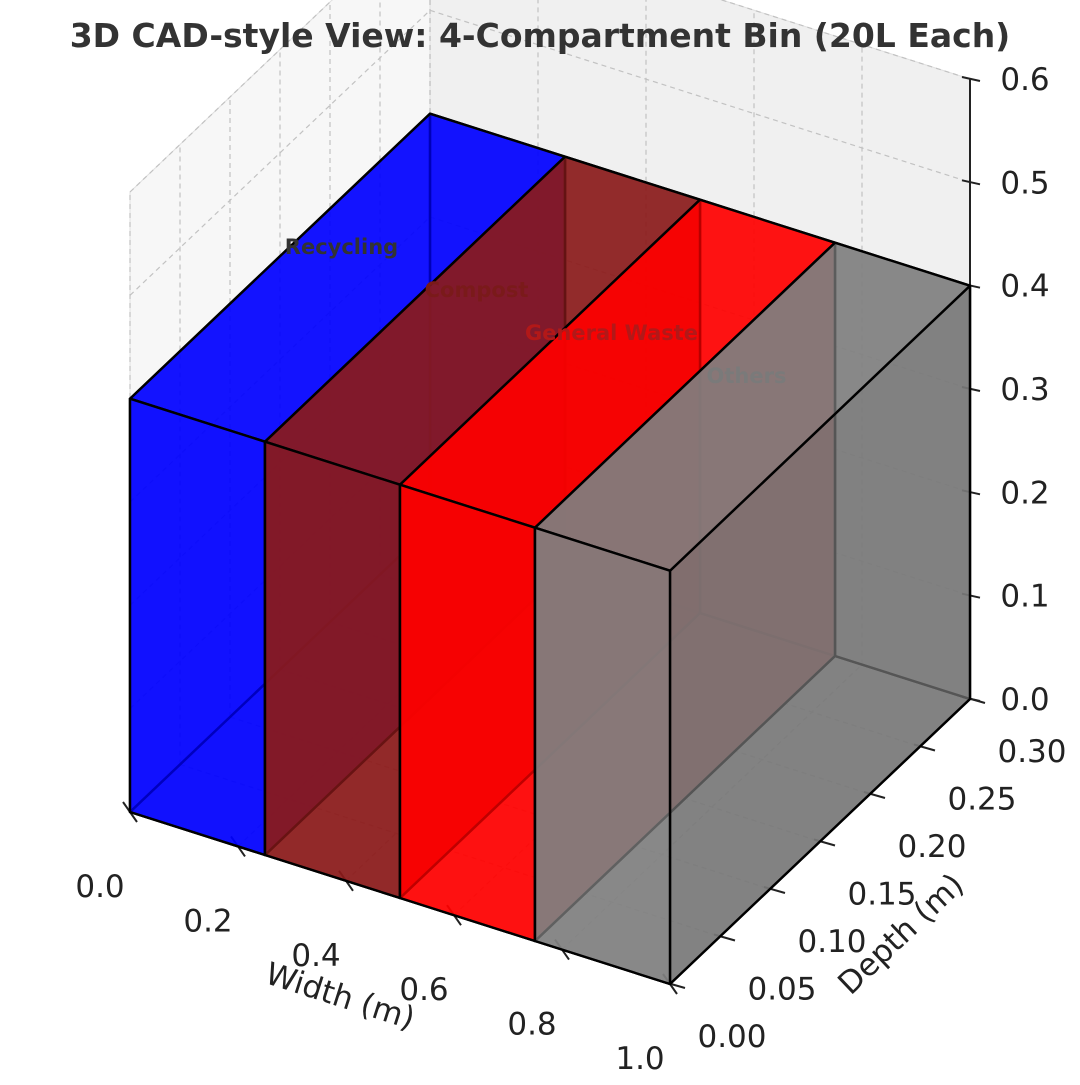  What do you see at coordinates (1024, 493) in the screenshot?
I see `z-tick-label: 0.2` at bounding box center [1024, 493].